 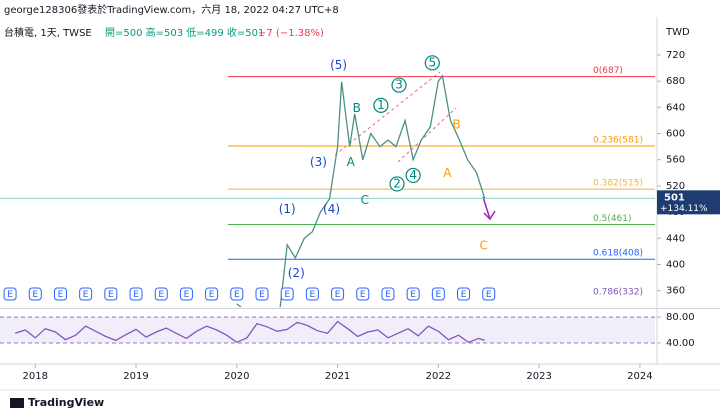 I want to click on annotation: (2), so click(x=296, y=273).